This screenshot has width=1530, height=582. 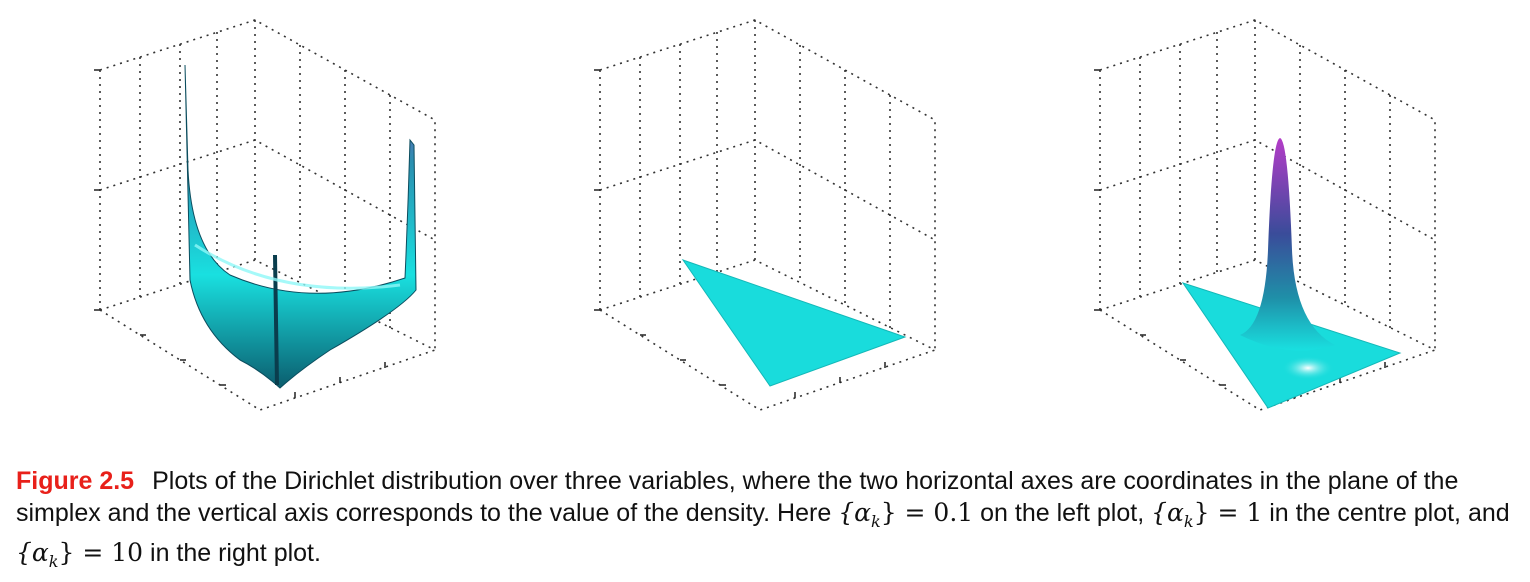 I want to click on figure-label: Figure 2.5, so click(x=75, y=481).